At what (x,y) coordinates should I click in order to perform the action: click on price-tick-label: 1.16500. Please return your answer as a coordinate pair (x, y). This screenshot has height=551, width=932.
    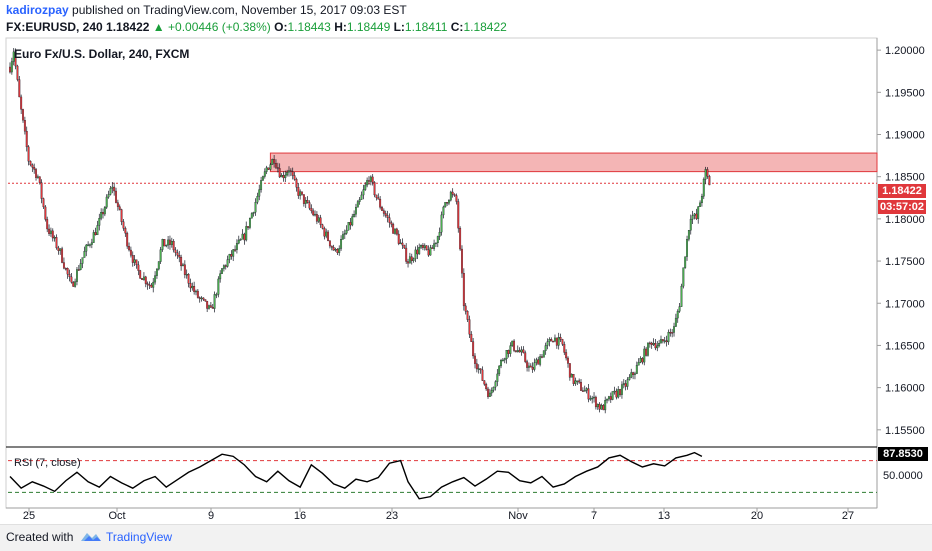
    Looking at the image, I should click on (905, 346).